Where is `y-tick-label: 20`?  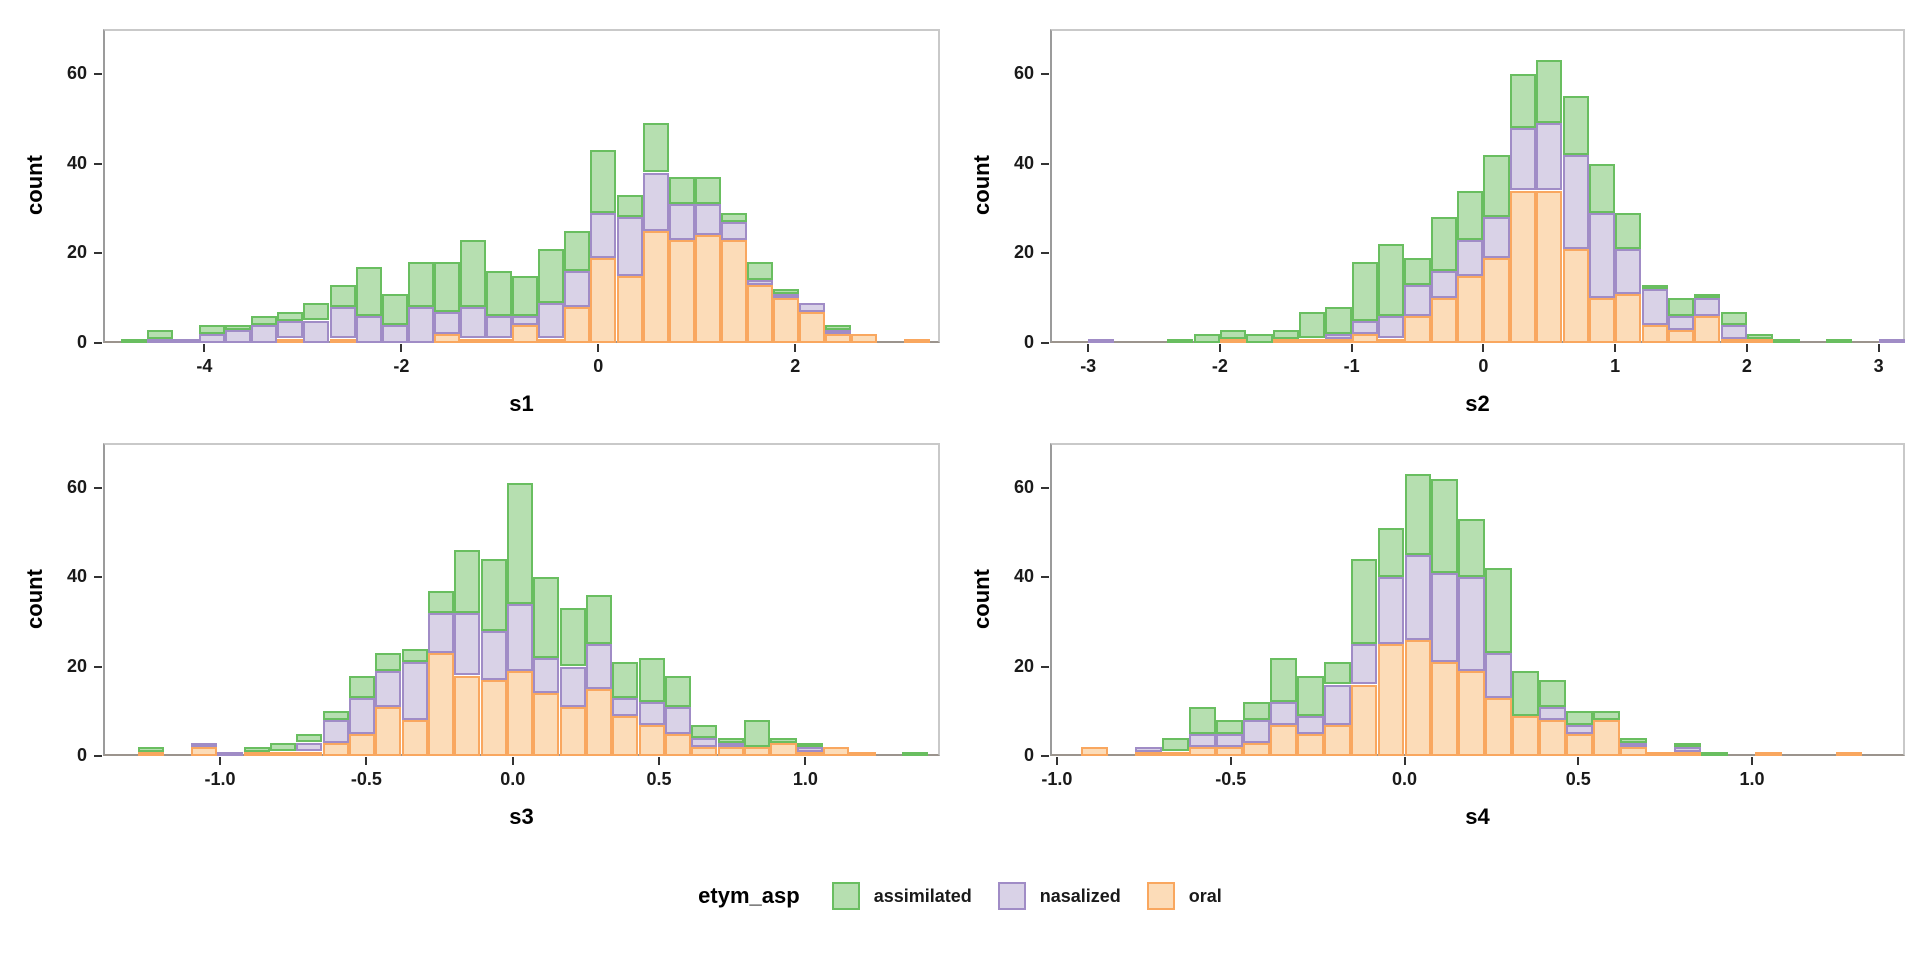
y-tick-label: 20 is located at coordinates (76, 665).